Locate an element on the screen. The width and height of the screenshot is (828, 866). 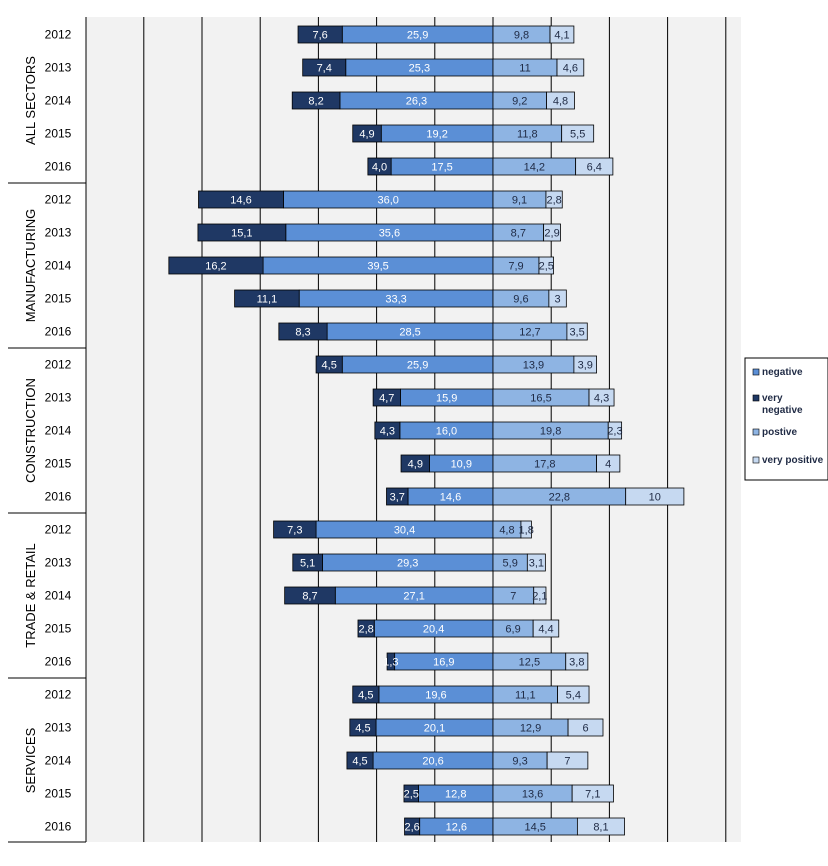
data-label-very-negative: 4,7 is located at coordinates (386, 399).